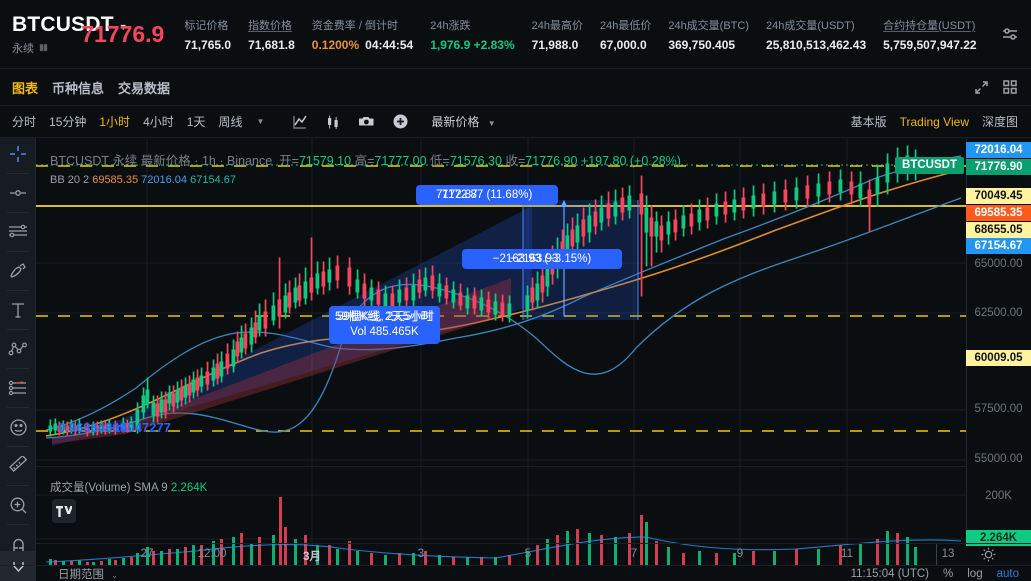 The width and height of the screenshot is (1031, 581). What do you see at coordinates (934, 121) in the screenshot?
I see `view-tradingview: Trading View` at bounding box center [934, 121].